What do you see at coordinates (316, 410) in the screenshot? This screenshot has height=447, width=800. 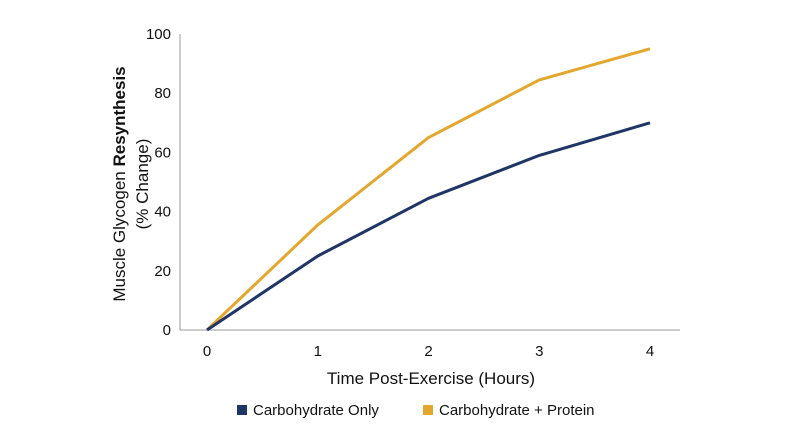 I see `legend-label-carbohydrate-only: Carbohydrate Only` at bounding box center [316, 410].